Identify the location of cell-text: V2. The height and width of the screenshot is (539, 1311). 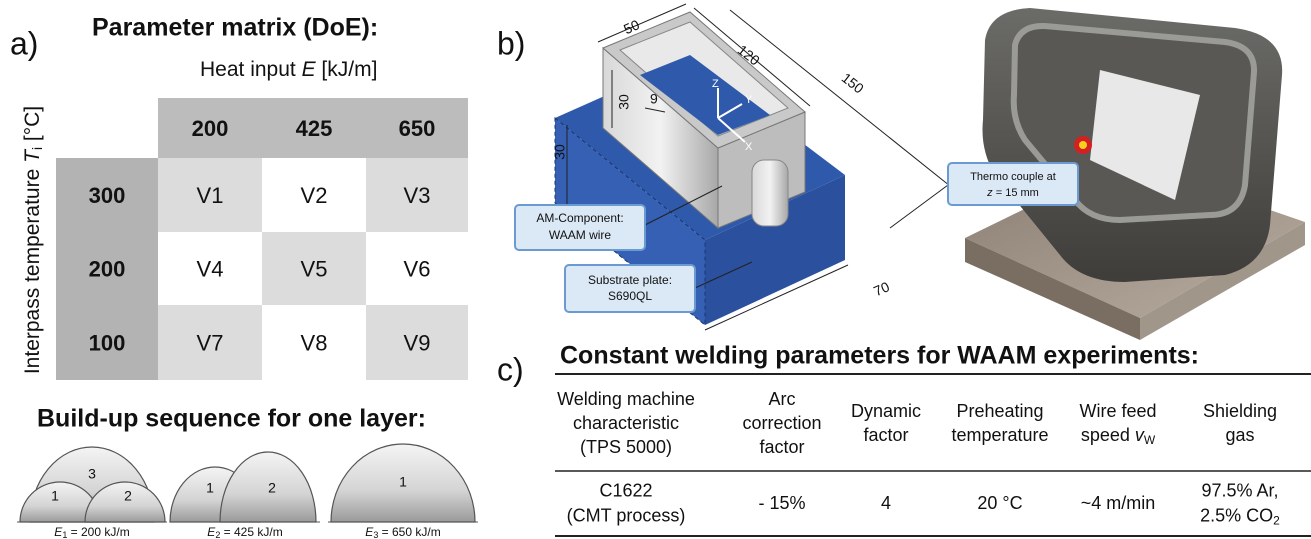
(314, 195).